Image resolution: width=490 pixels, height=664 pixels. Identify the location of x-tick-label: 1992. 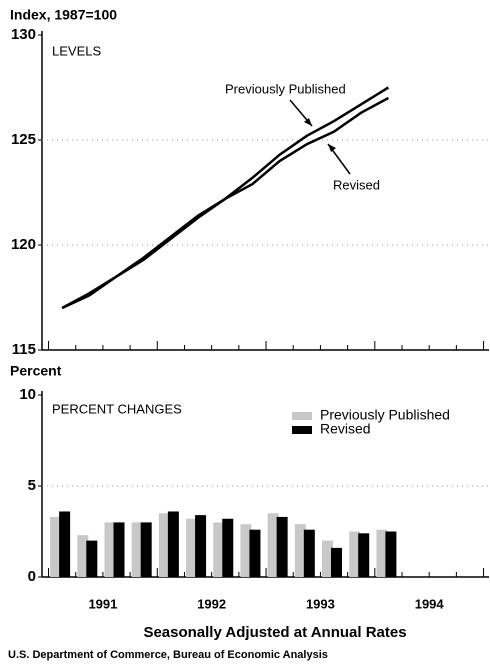
(211, 603).